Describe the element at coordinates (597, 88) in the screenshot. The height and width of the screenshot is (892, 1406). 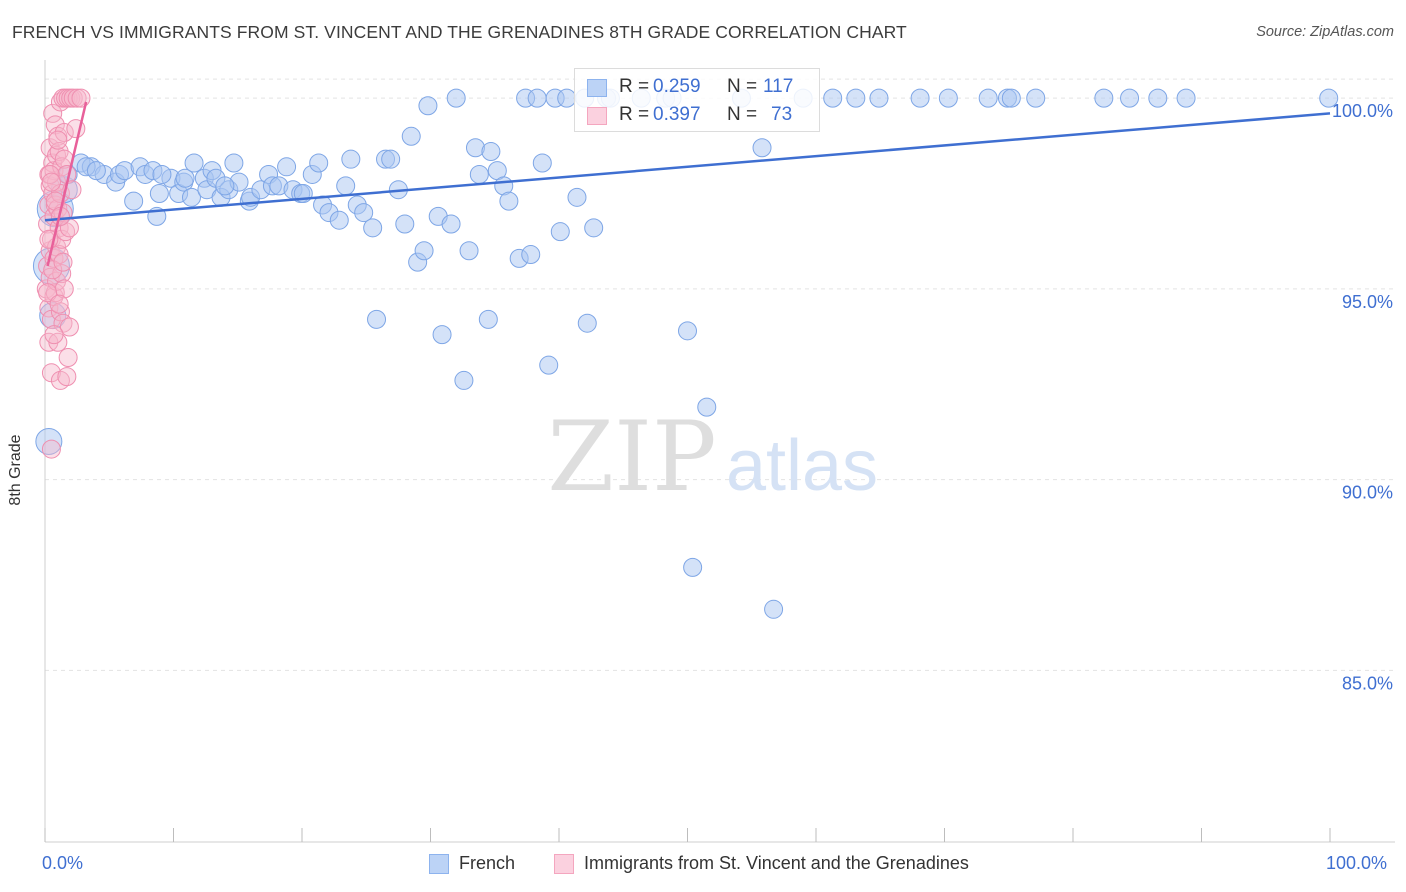
I see `stats-swatch-french` at that location.